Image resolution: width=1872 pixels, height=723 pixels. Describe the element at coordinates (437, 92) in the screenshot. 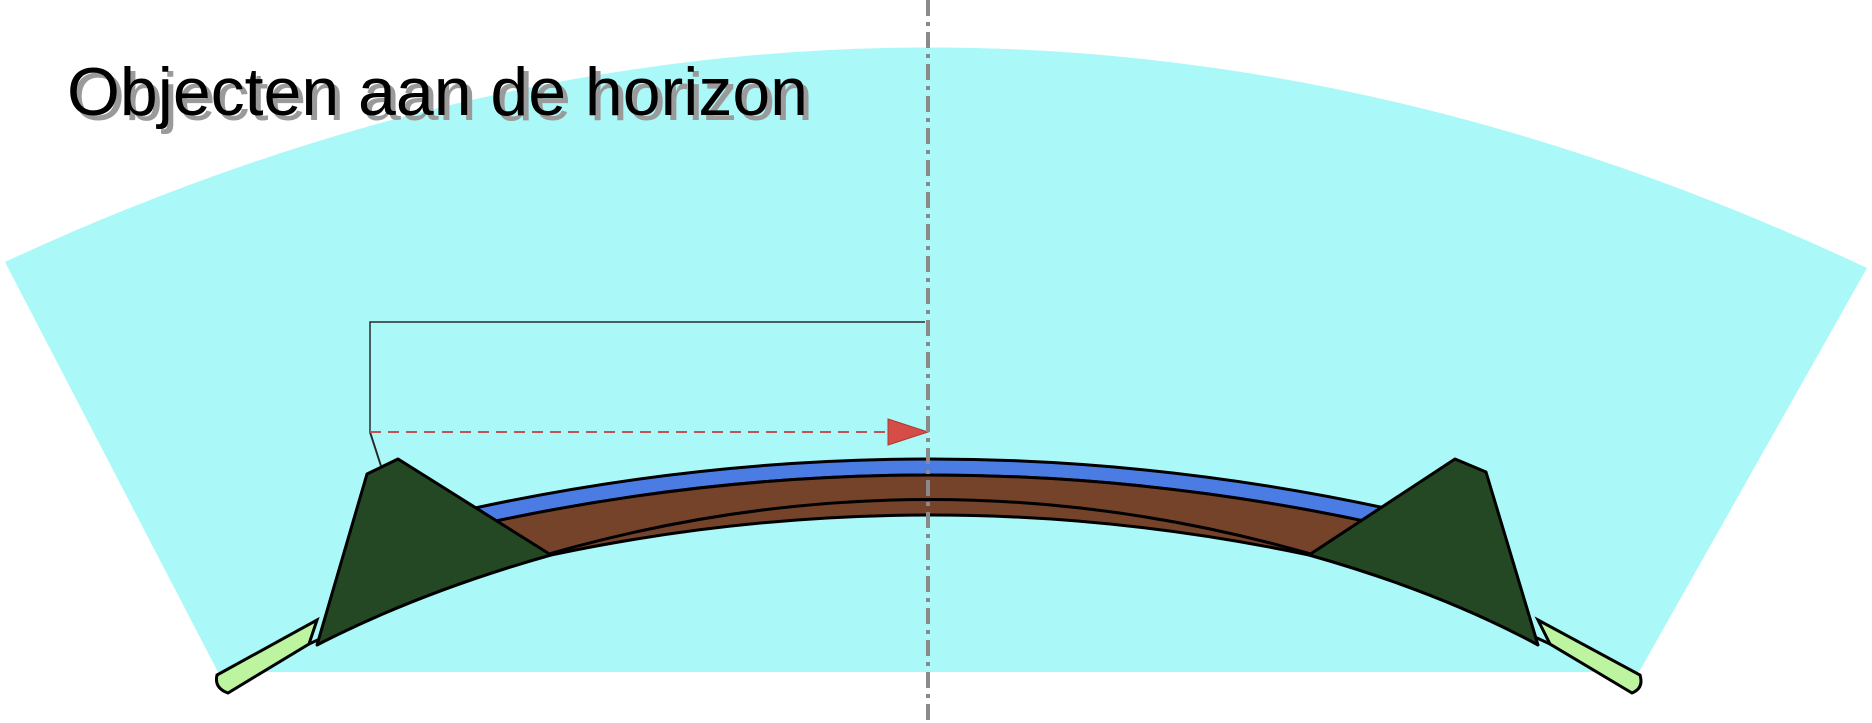

I see `page-title: Objecten aan de horizon` at that location.